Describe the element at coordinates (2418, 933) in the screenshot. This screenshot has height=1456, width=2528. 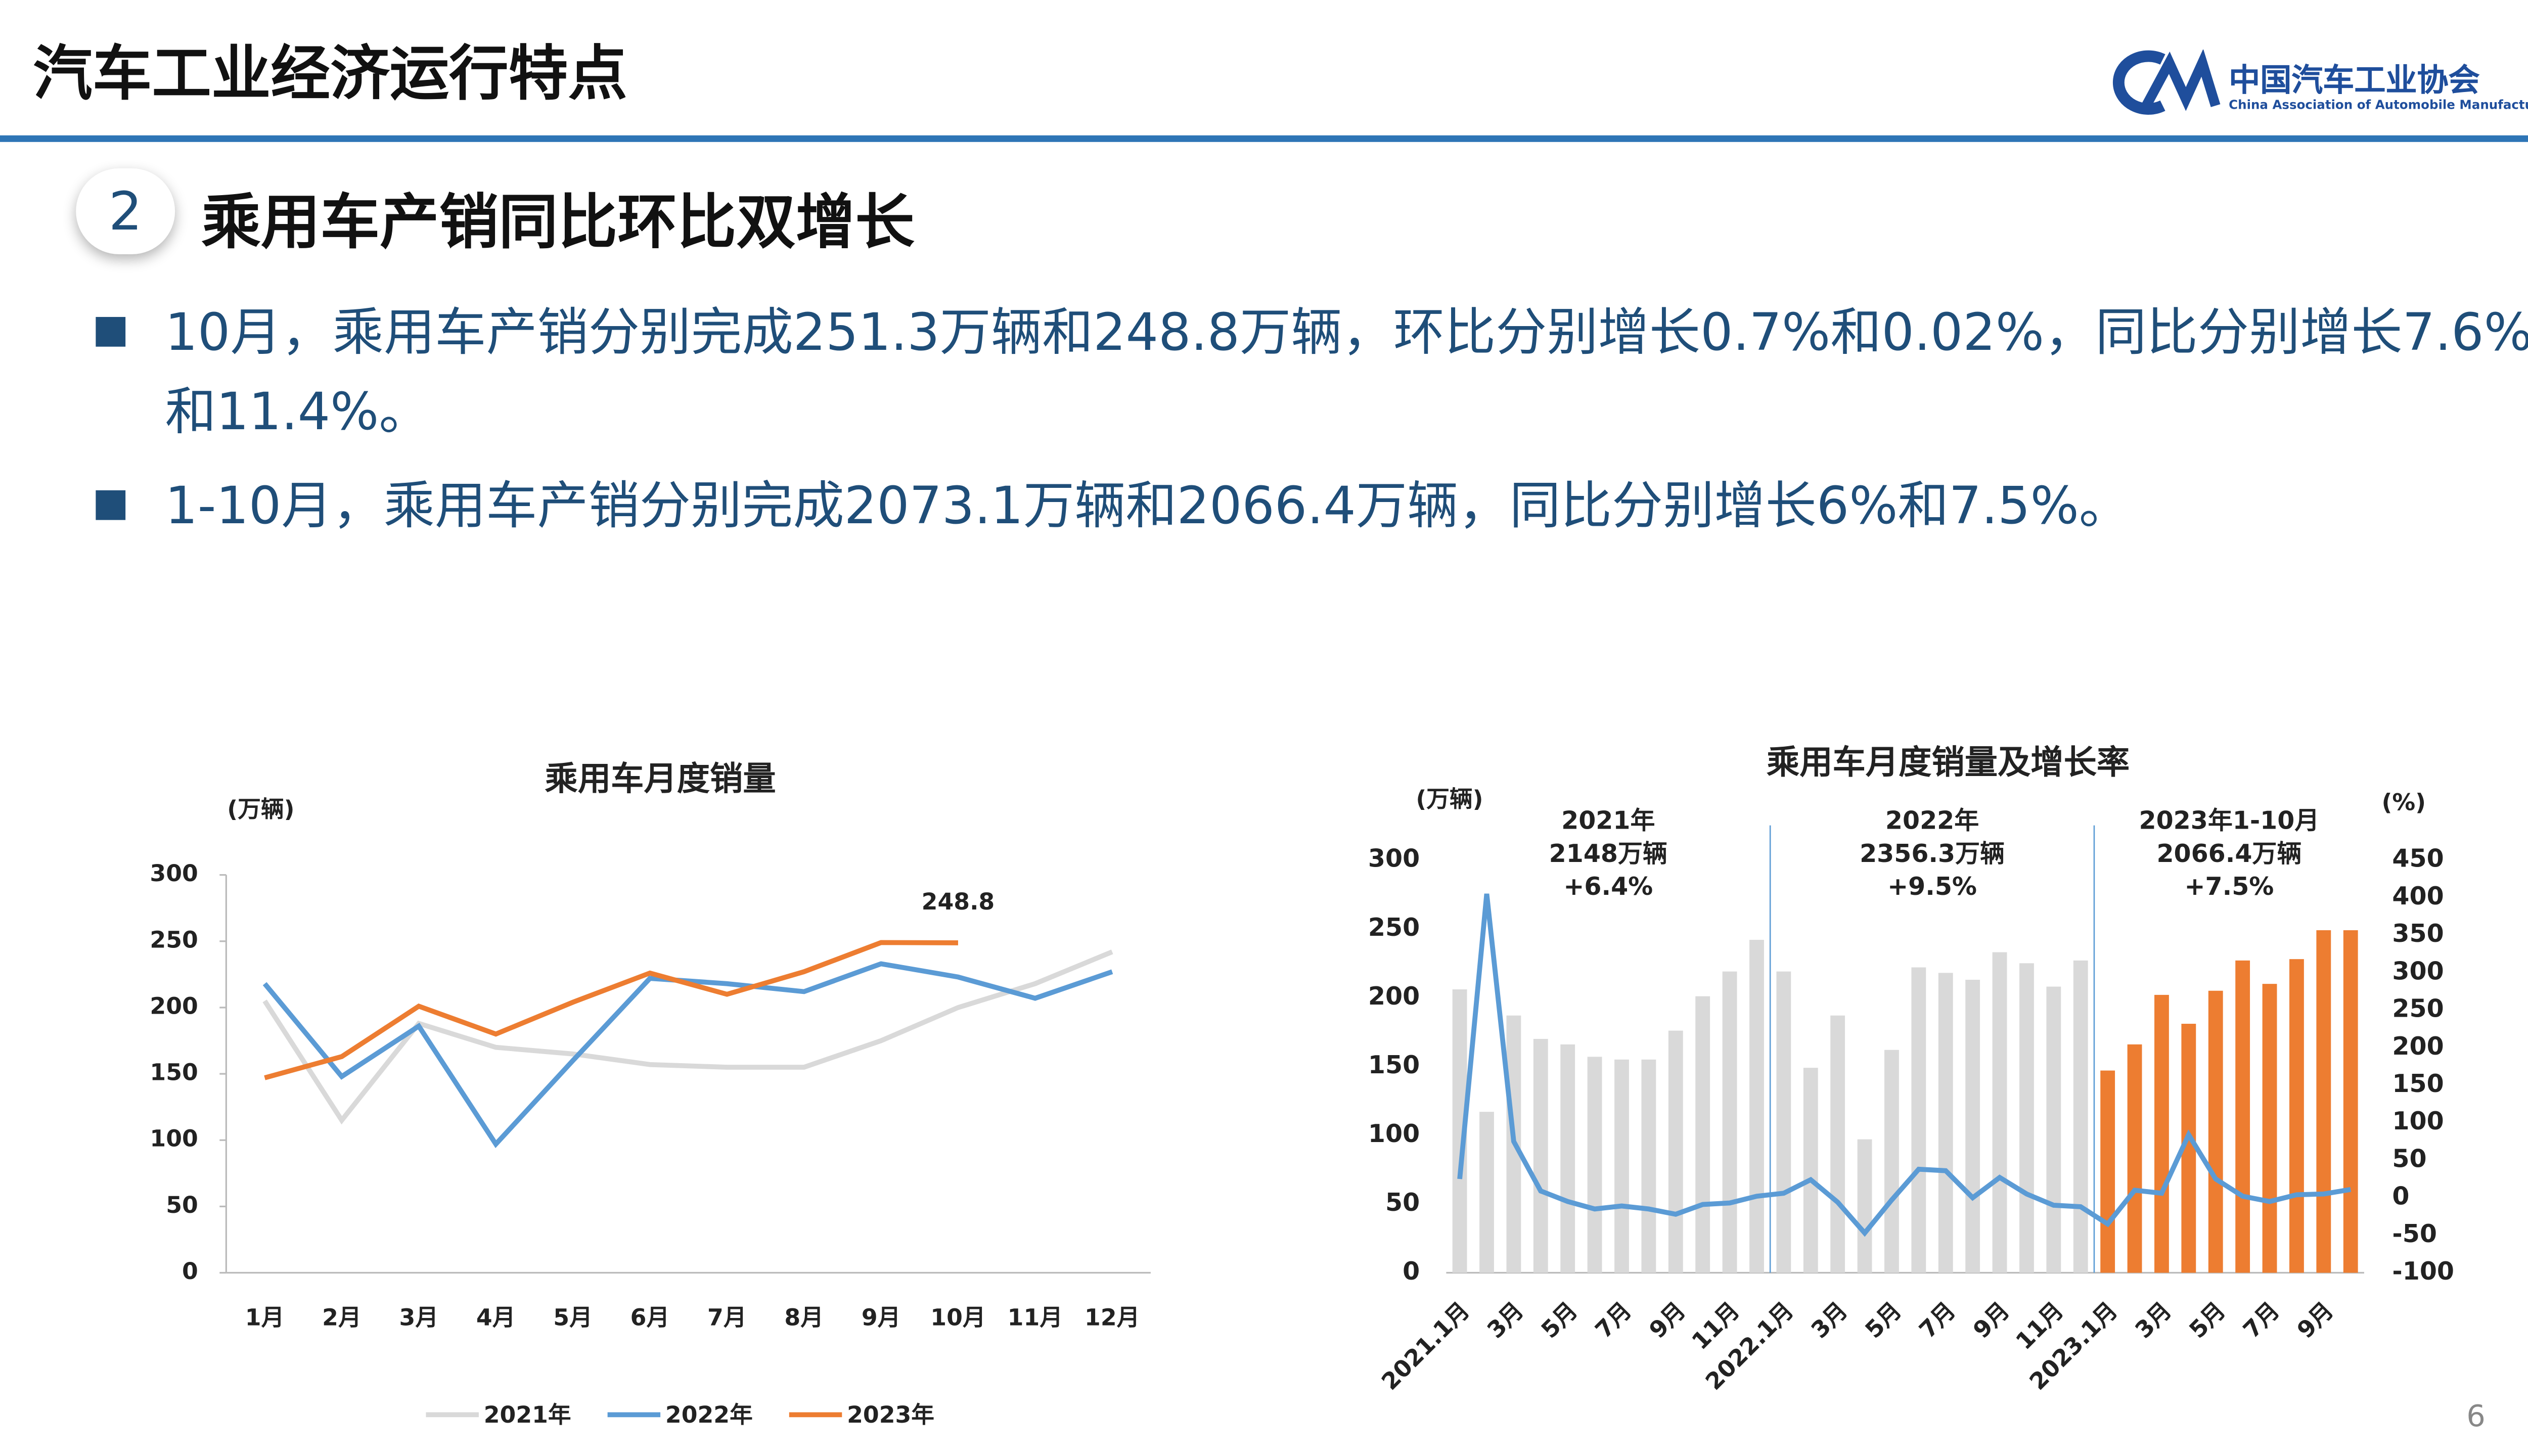
I see `y2-tick-label: 350` at that location.